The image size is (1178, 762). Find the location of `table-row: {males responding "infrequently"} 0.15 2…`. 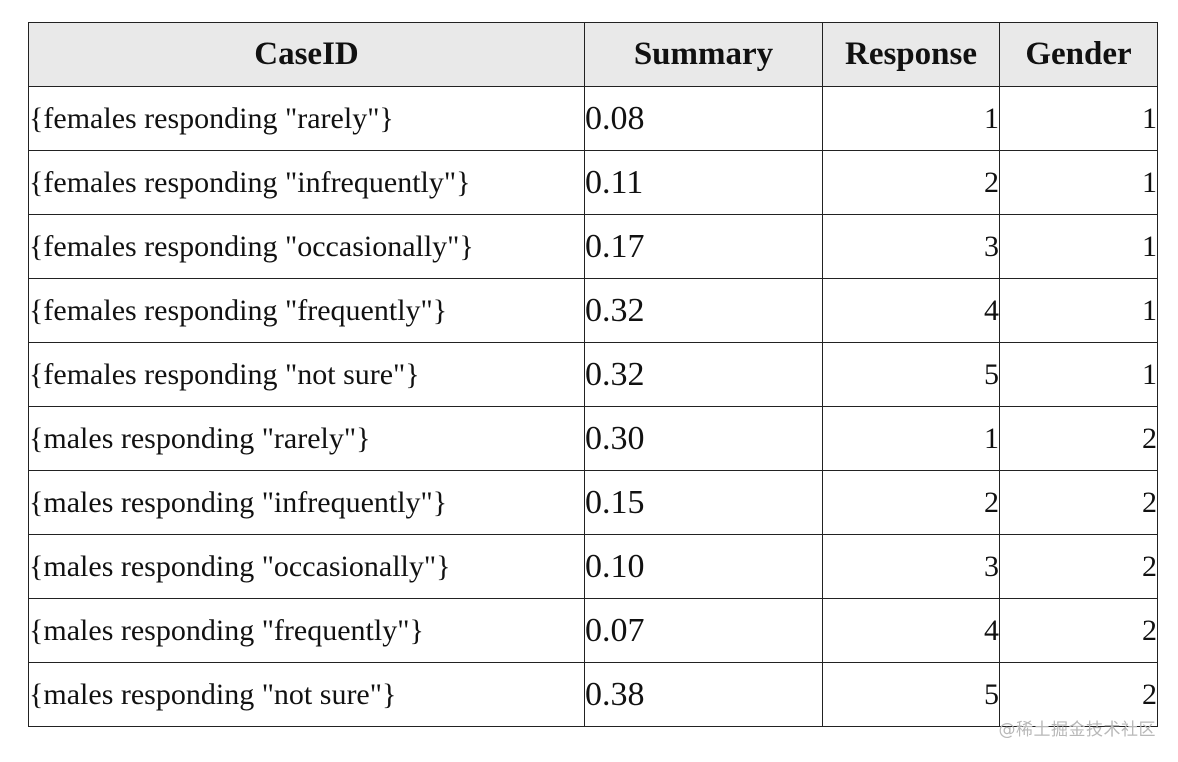

table-row: {males responding "infrequently"} 0.15 2… is located at coordinates (593, 502).